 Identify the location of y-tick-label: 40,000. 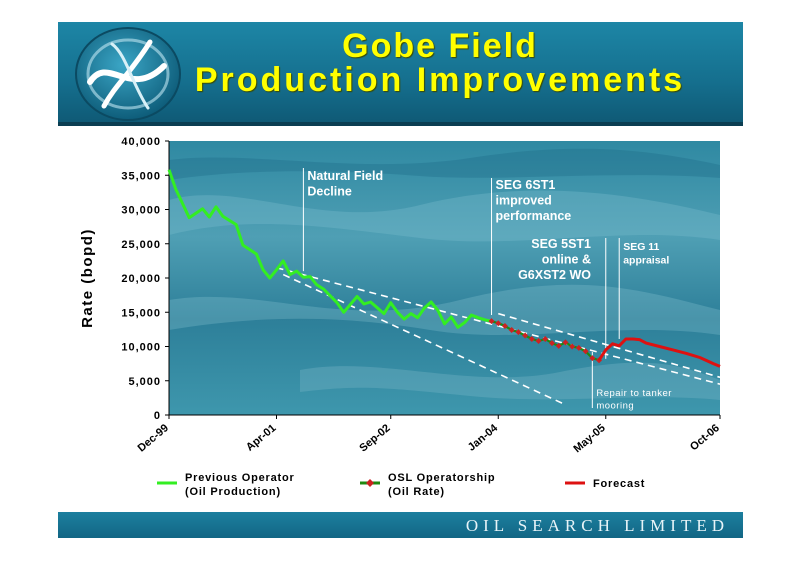
(141, 142).